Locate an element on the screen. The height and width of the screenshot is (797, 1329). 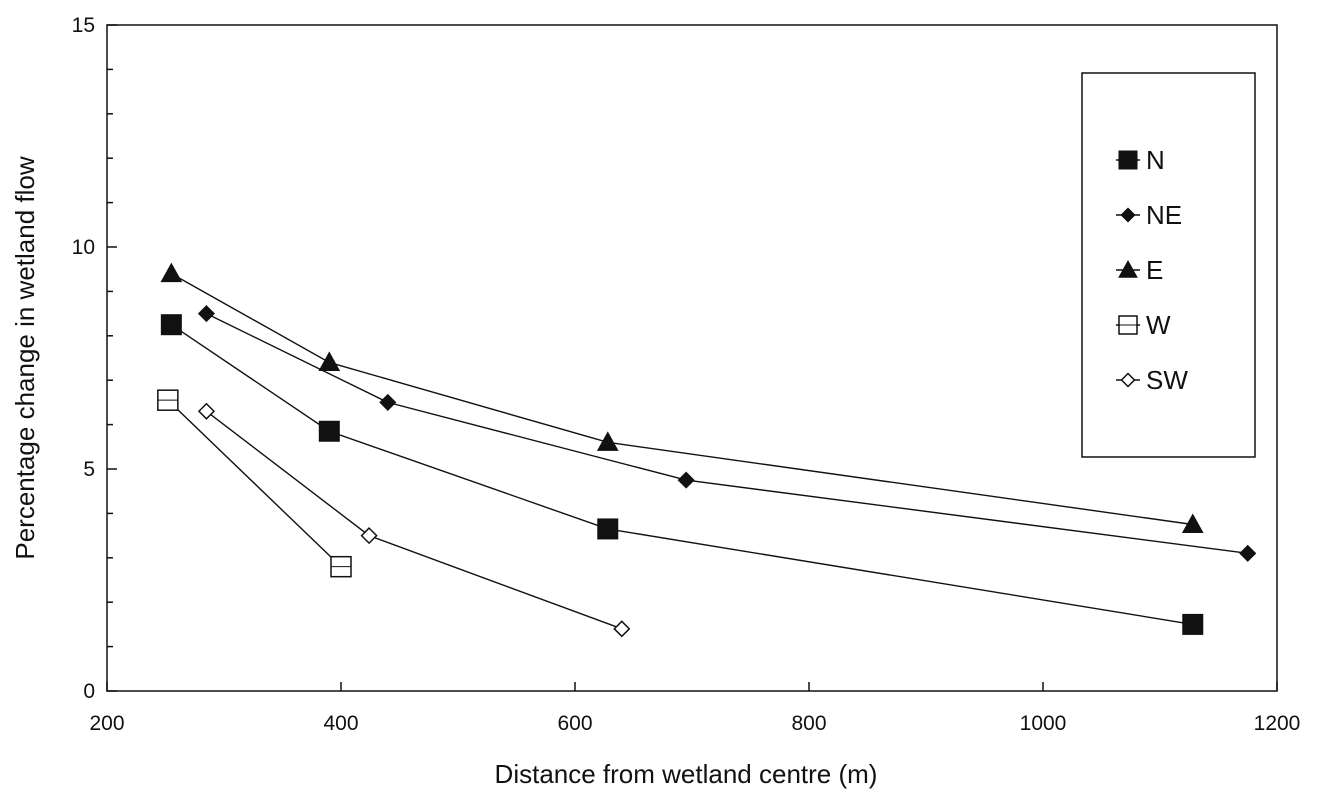
y-tick-label: 5 is located at coordinates (89, 469).